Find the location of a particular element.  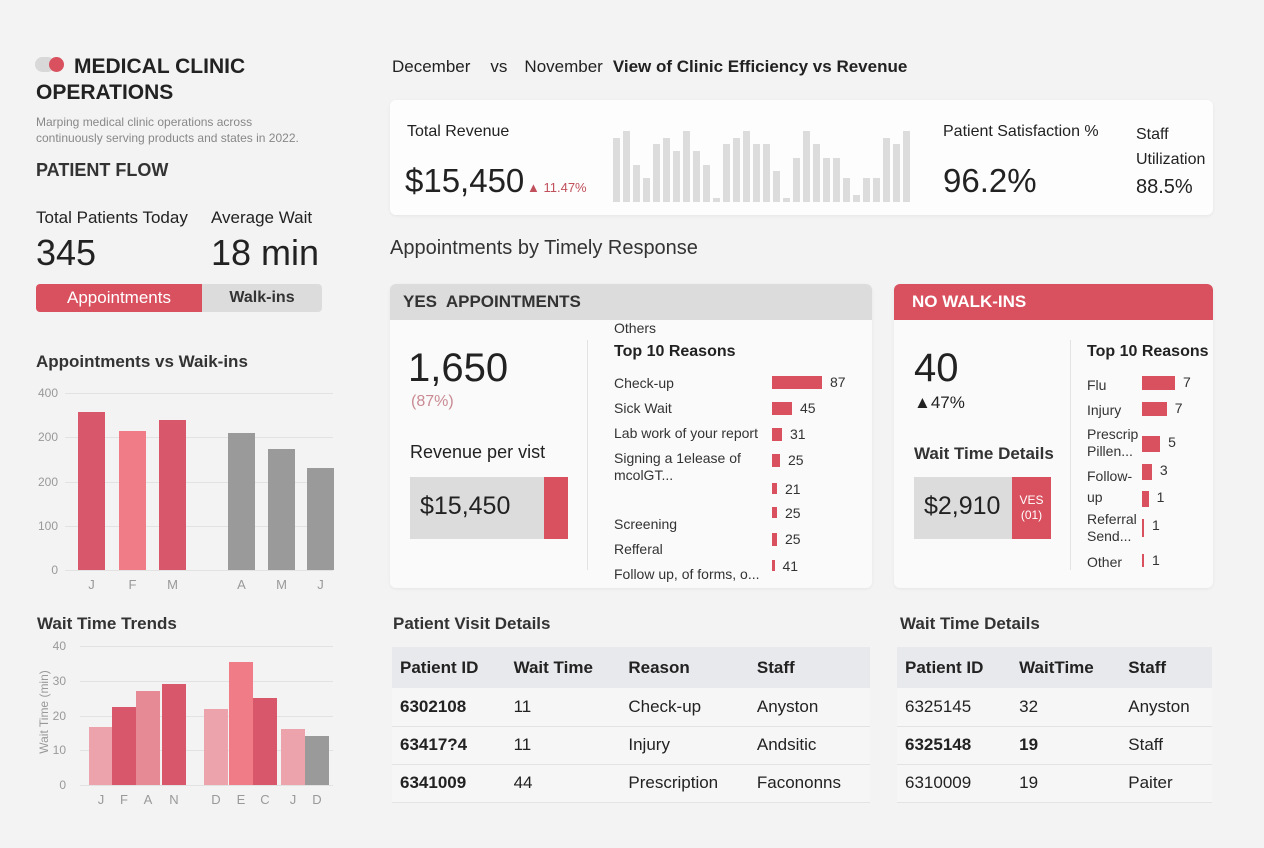

y-tick-label: 20 is located at coordinates (59, 715).